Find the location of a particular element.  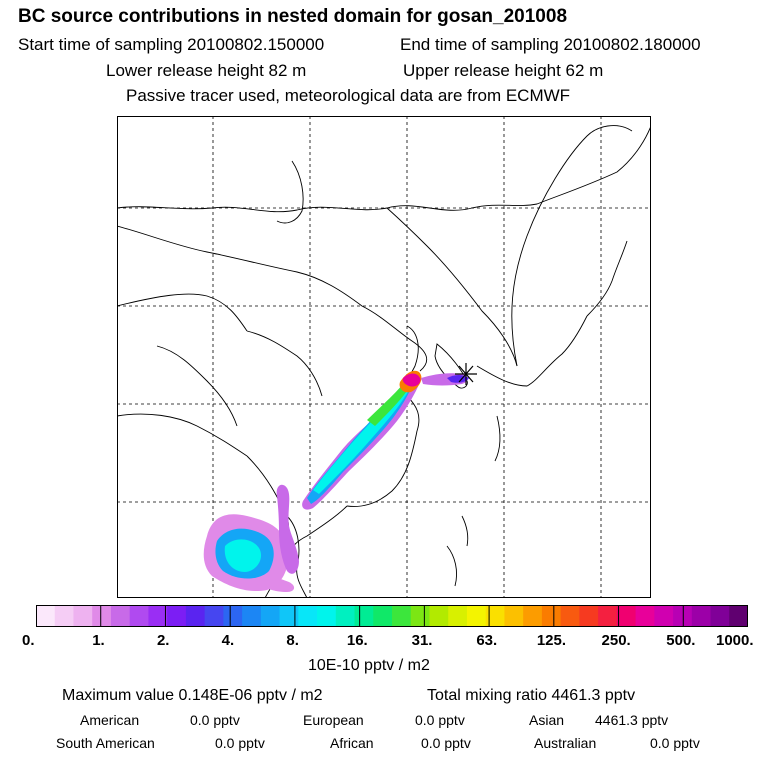

colorbar-tick-label: 4. is located at coordinates (228, 640).